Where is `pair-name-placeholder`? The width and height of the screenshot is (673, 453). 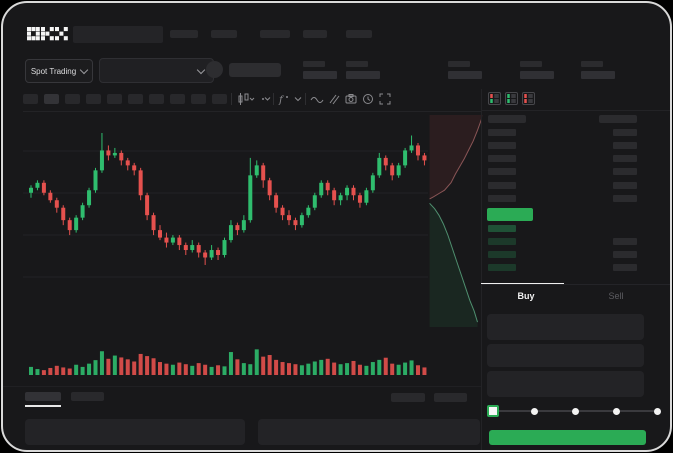
pair-name-placeholder is located at coordinates (255, 70).